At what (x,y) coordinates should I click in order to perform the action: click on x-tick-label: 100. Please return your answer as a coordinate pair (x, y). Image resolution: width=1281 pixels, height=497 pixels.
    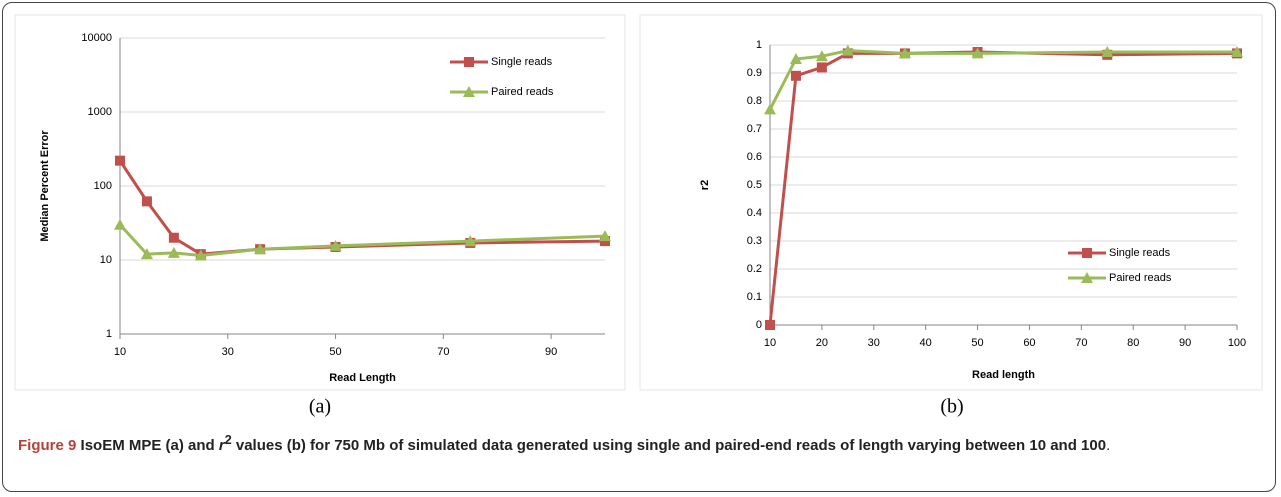
    Looking at the image, I should click on (1237, 343).